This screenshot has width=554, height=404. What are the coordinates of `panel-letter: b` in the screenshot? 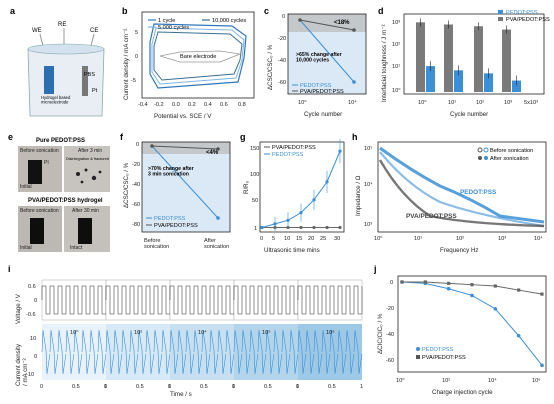 It's located at (125, 11).